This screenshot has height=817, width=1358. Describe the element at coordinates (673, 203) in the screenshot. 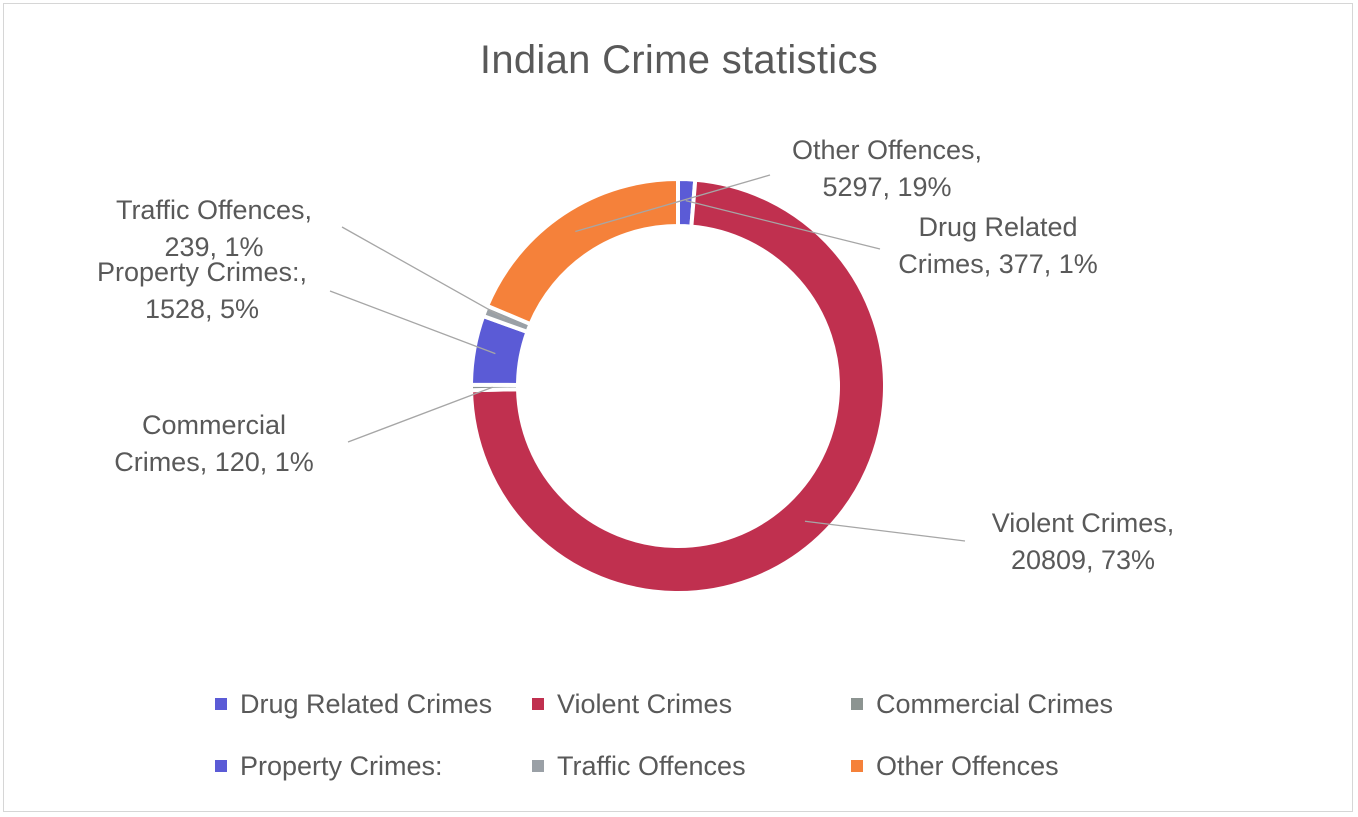

I see `leader-line-other-offences` at that location.